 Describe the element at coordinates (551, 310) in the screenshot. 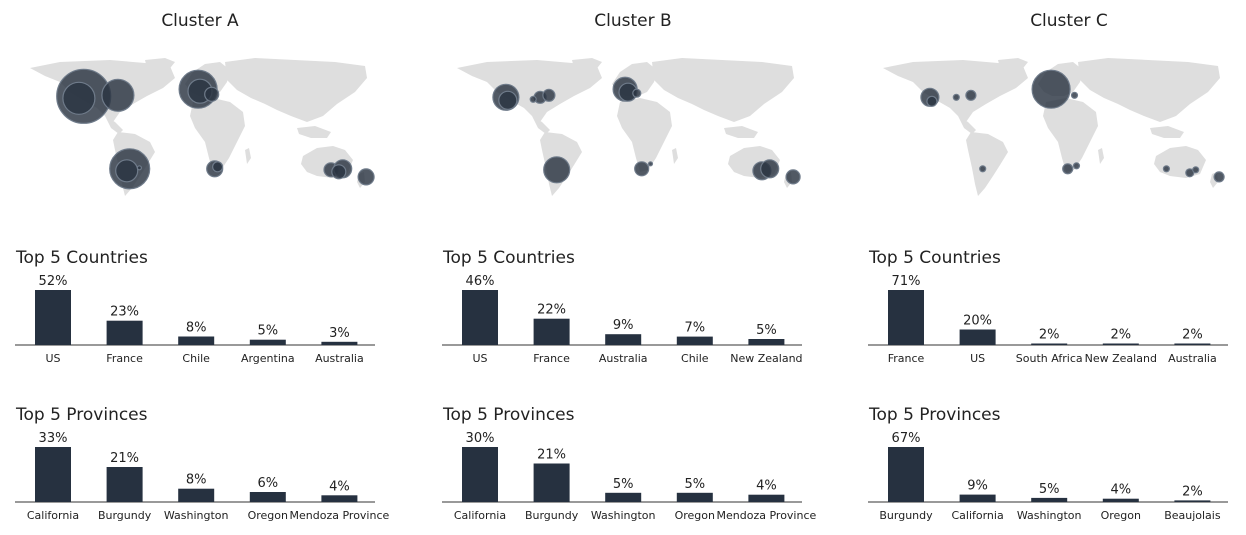

I see `data-label: 22%` at that location.